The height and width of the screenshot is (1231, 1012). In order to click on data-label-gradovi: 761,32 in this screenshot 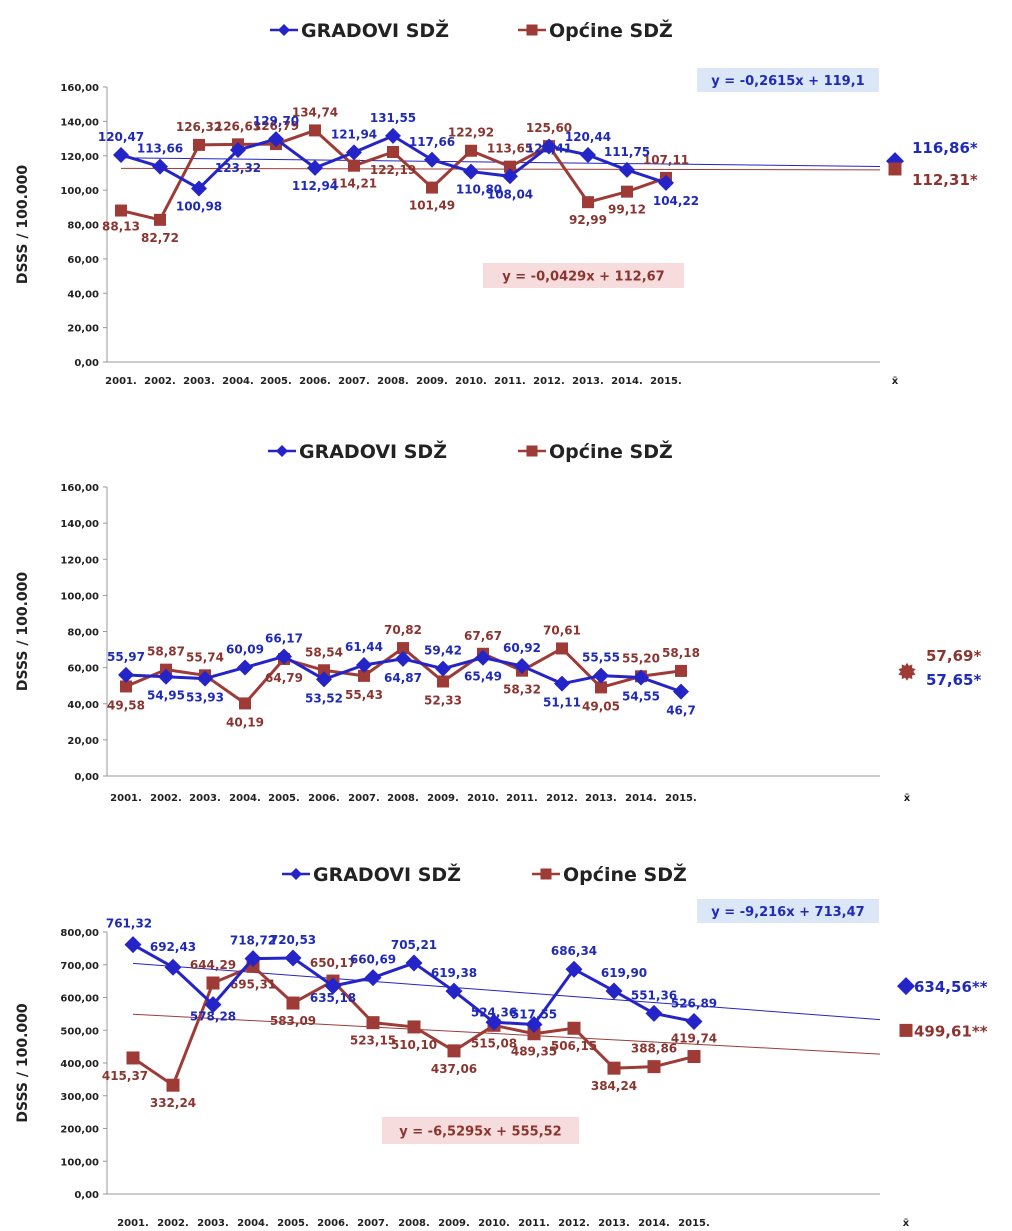, I will do `click(129, 924)`.